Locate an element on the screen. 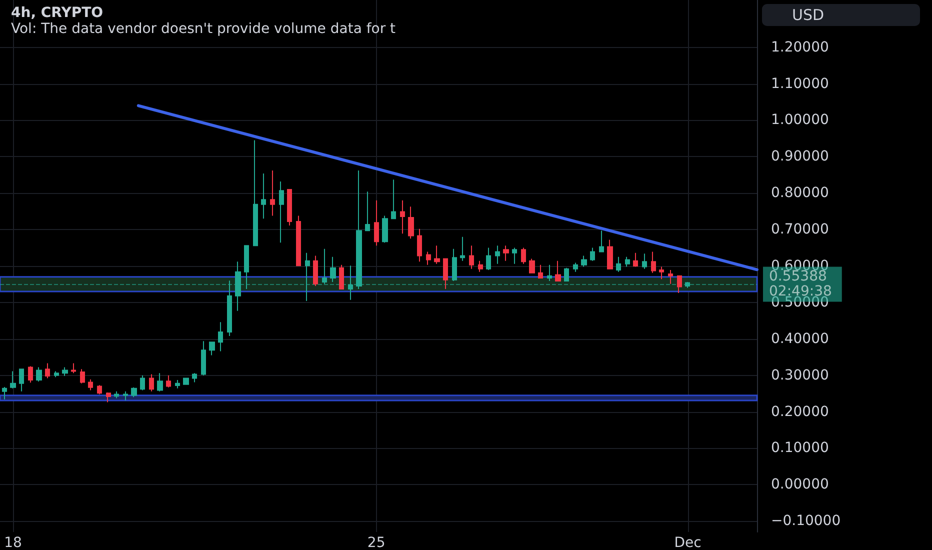 The image size is (932, 550). x-tick-label: Dec is located at coordinates (688, 542).